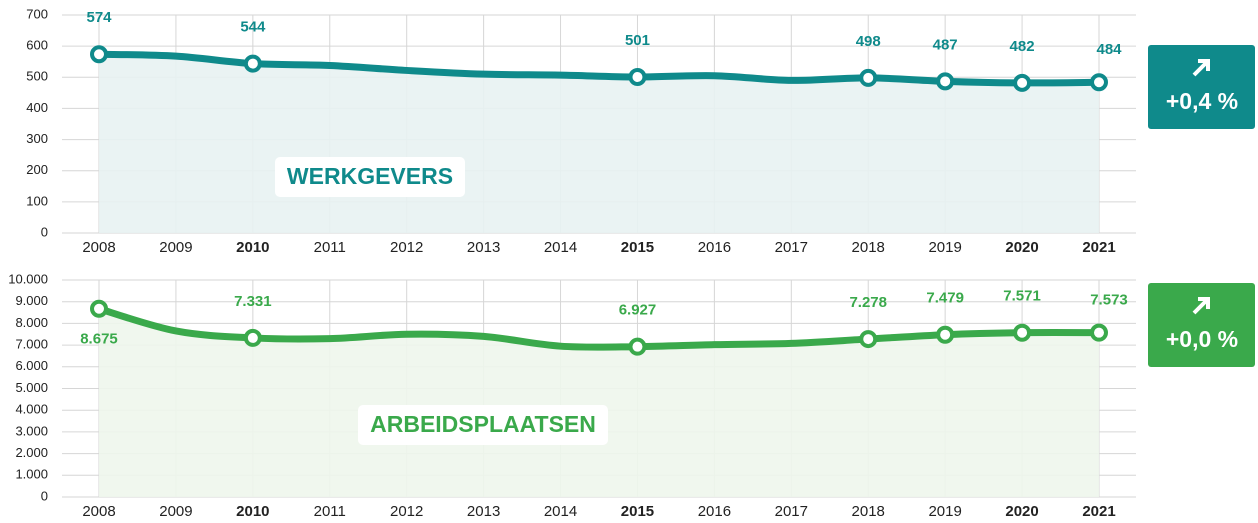 The height and width of the screenshot is (523, 1258). Describe the element at coordinates (31, 344) in the screenshot. I see `y-tick-label: 7.000` at that location.